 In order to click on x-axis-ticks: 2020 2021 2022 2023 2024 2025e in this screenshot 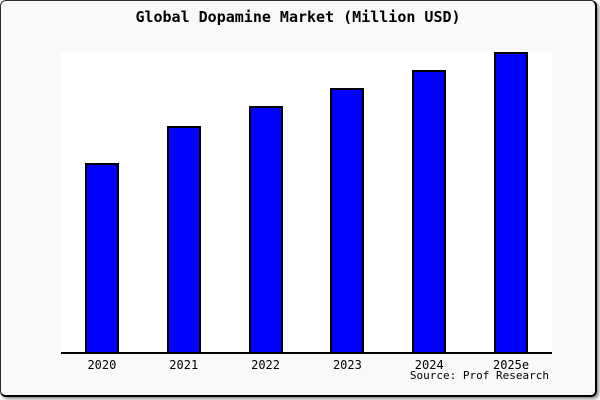, I will do `click(306, 365)`.